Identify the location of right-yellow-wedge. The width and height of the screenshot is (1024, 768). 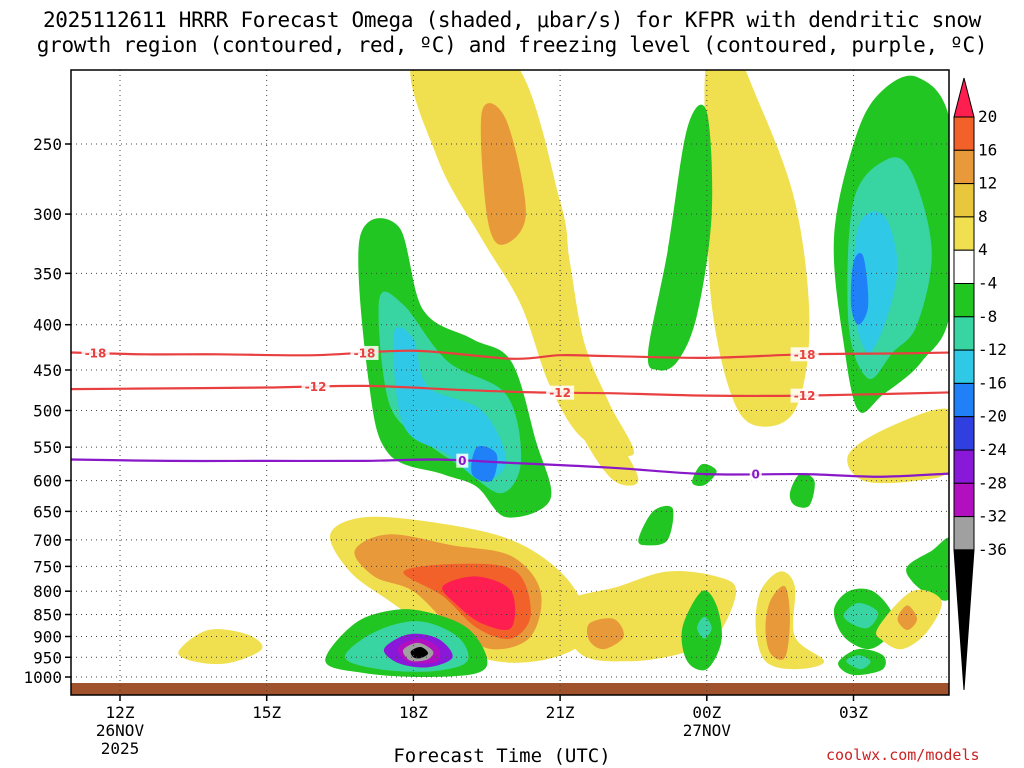
(898, 446).